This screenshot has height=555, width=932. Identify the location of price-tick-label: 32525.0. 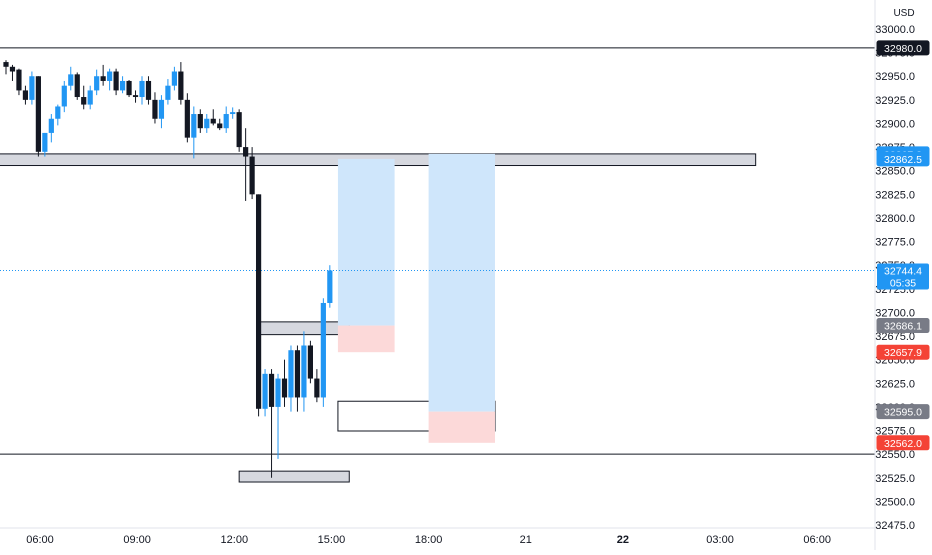
(895, 479).